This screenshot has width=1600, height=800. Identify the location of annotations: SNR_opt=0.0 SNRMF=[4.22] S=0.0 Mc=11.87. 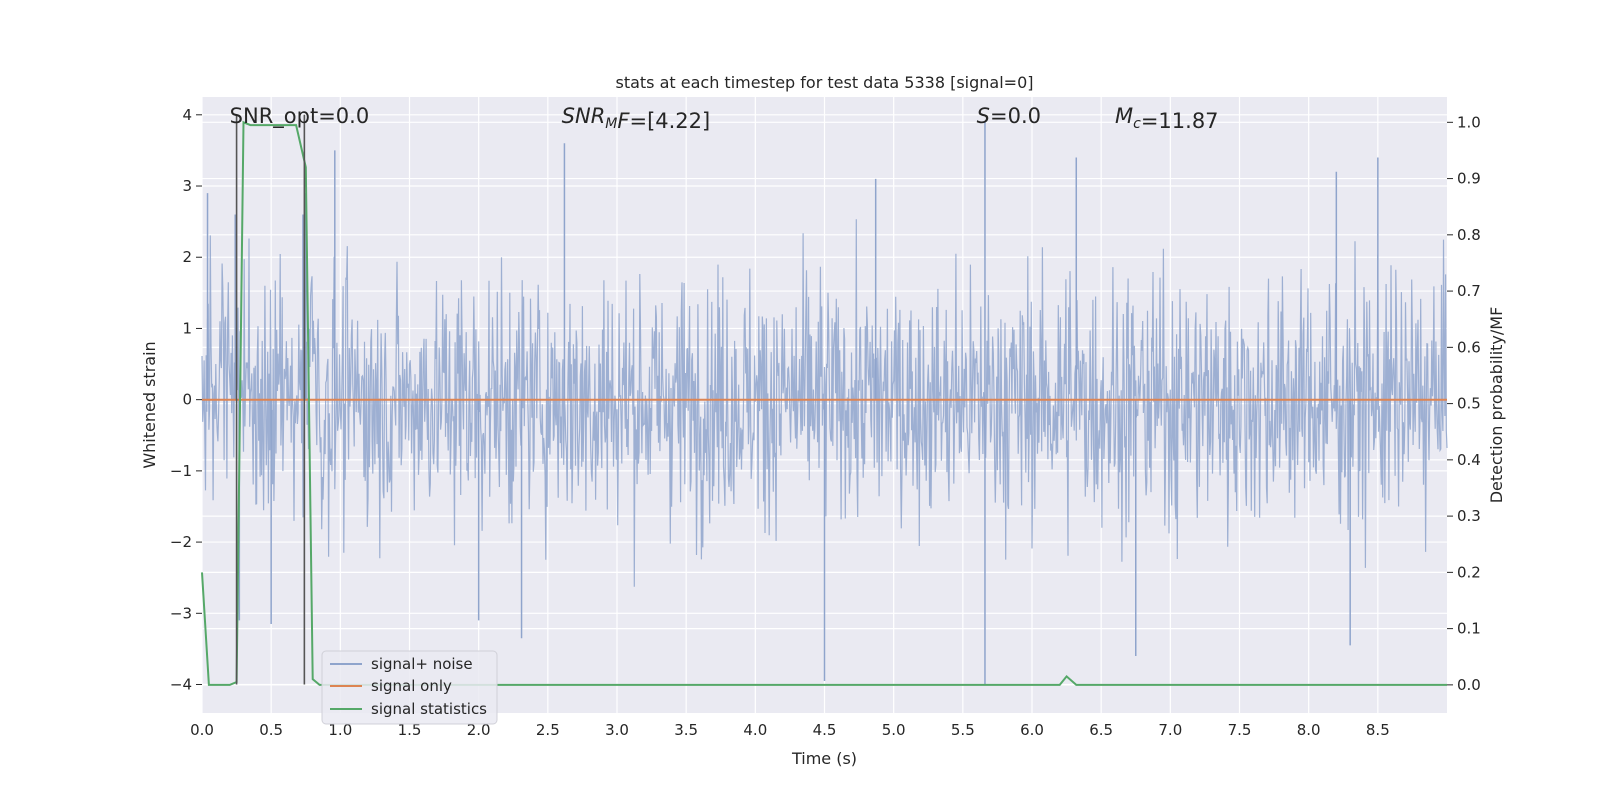
(724, 118).